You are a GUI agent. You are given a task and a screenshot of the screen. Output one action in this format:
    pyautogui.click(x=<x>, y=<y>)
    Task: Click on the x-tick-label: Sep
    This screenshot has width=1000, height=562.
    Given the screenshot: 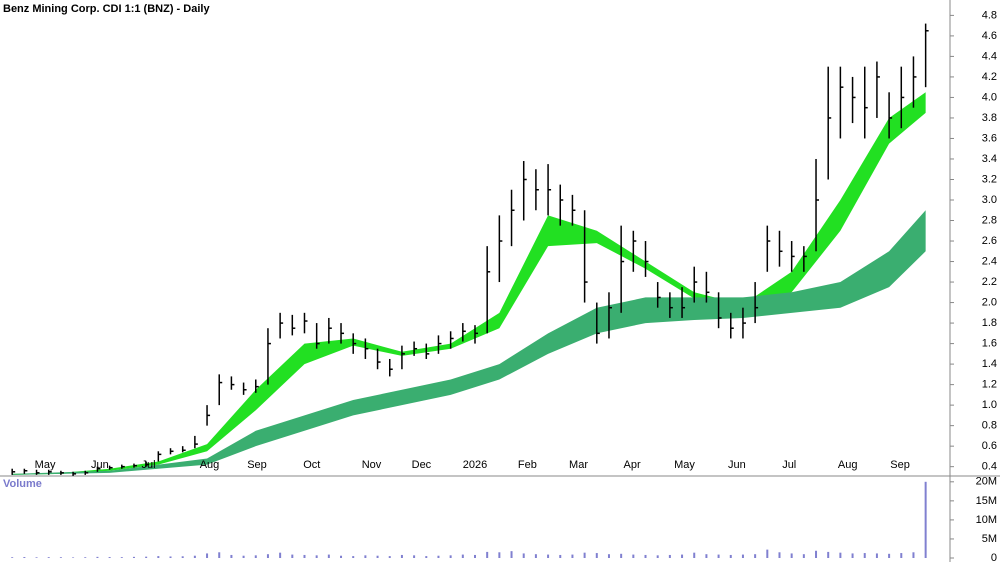 What is the action you would take?
    pyautogui.click(x=257, y=465)
    